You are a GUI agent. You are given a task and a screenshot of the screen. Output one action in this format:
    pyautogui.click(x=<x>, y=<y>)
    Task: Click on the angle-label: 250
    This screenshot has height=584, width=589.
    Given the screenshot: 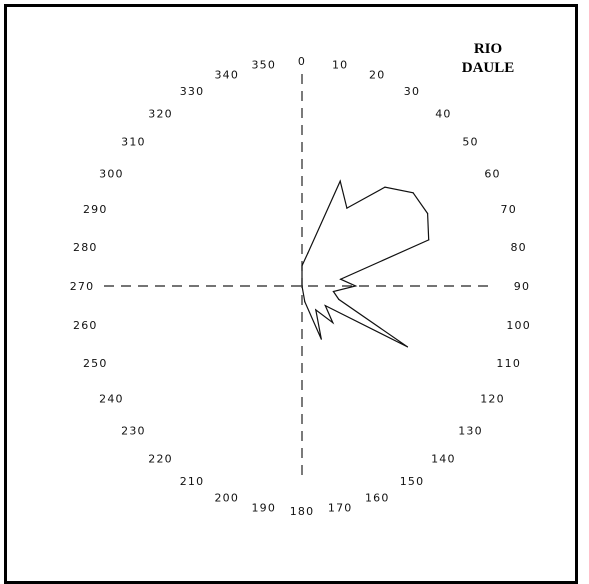 What is the action you would take?
    pyautogui.click(x=95, y=363)
    